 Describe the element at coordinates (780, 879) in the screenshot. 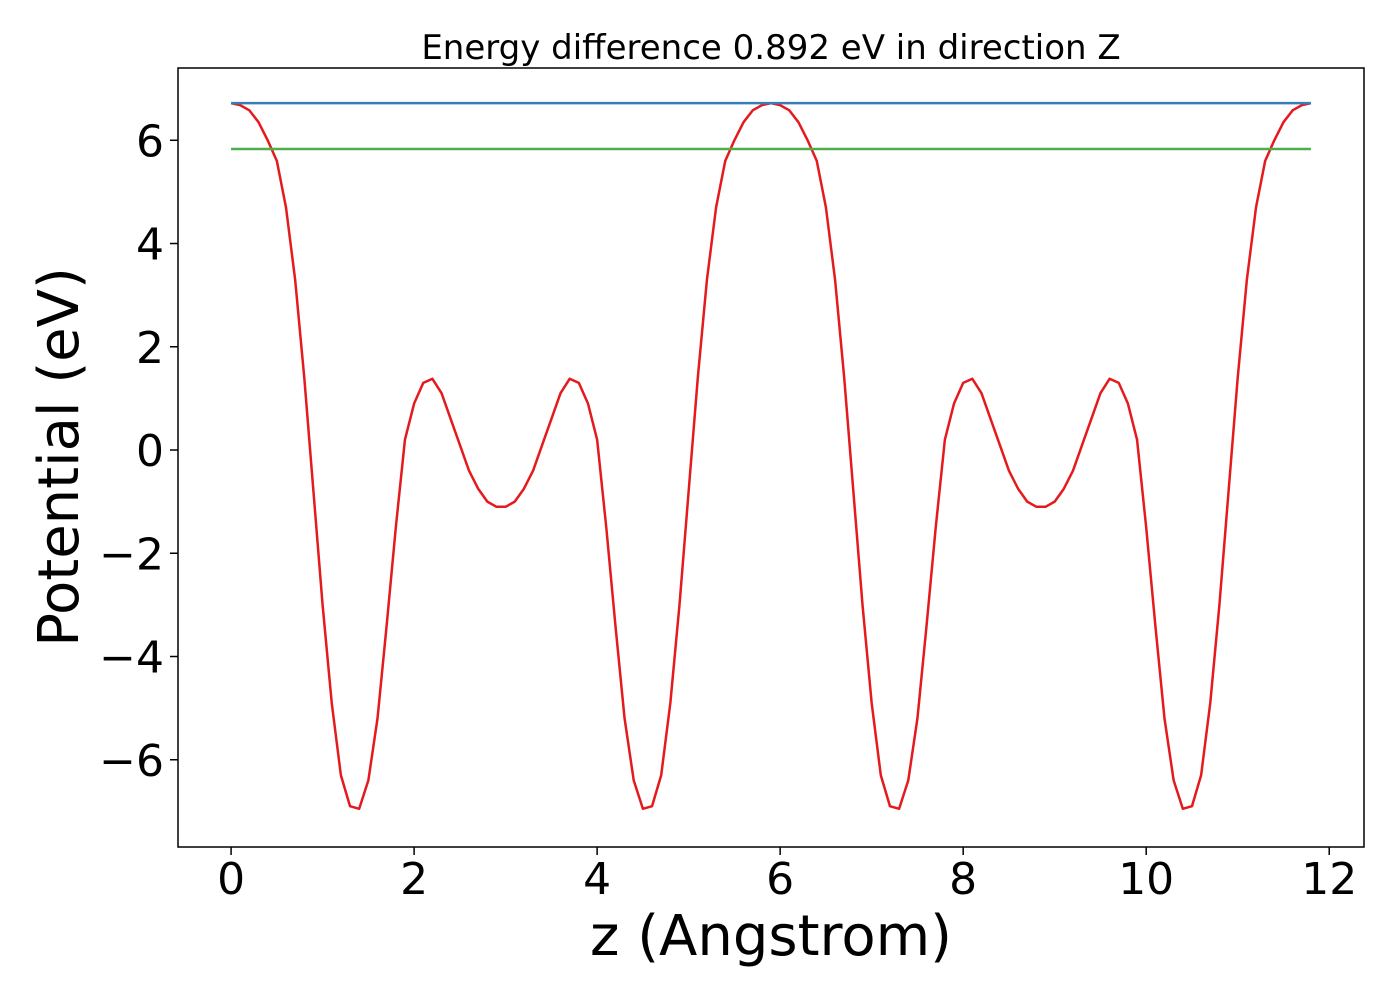

I see `x-tick-label: 6` at that location.